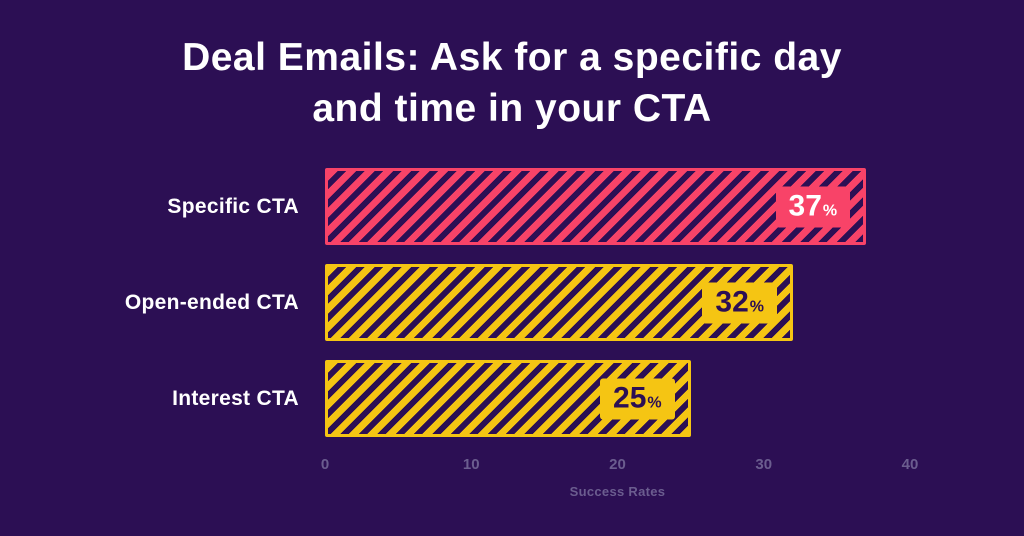 The image size is (1024, 536). I want to click on x-axis-tick: 20, so click(617, 464).